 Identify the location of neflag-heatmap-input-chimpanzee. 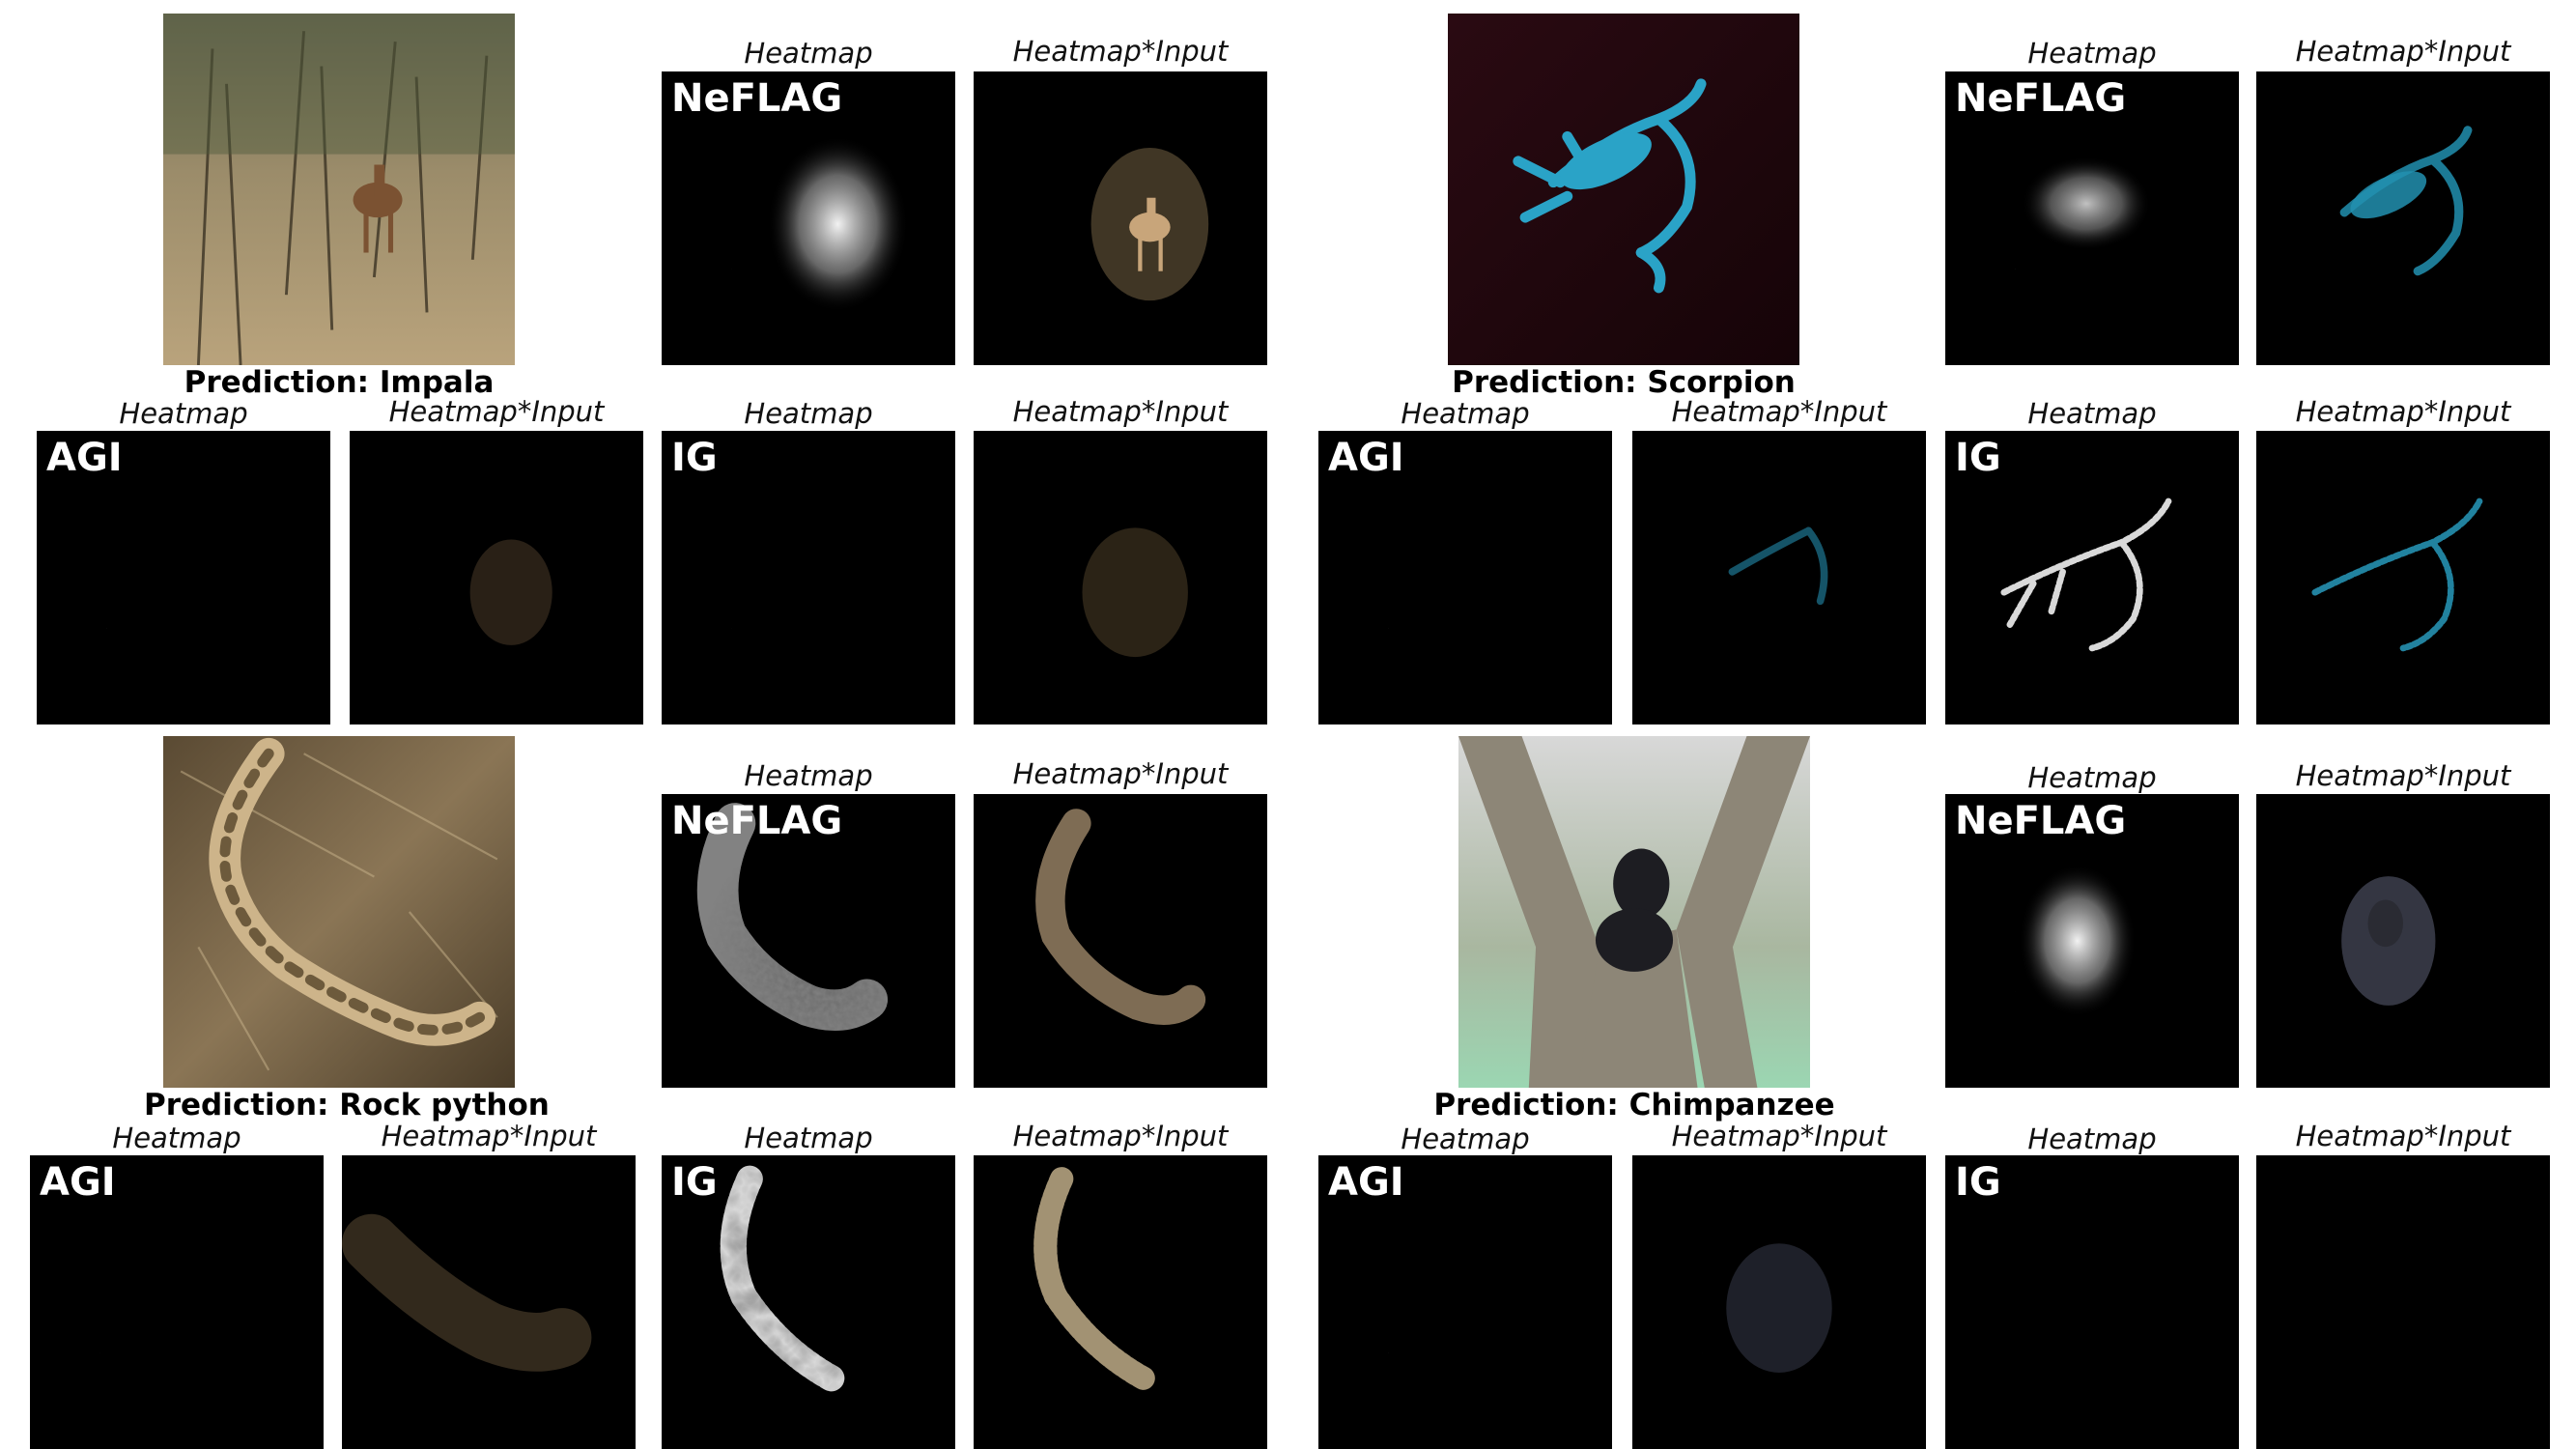
(2403, 941).